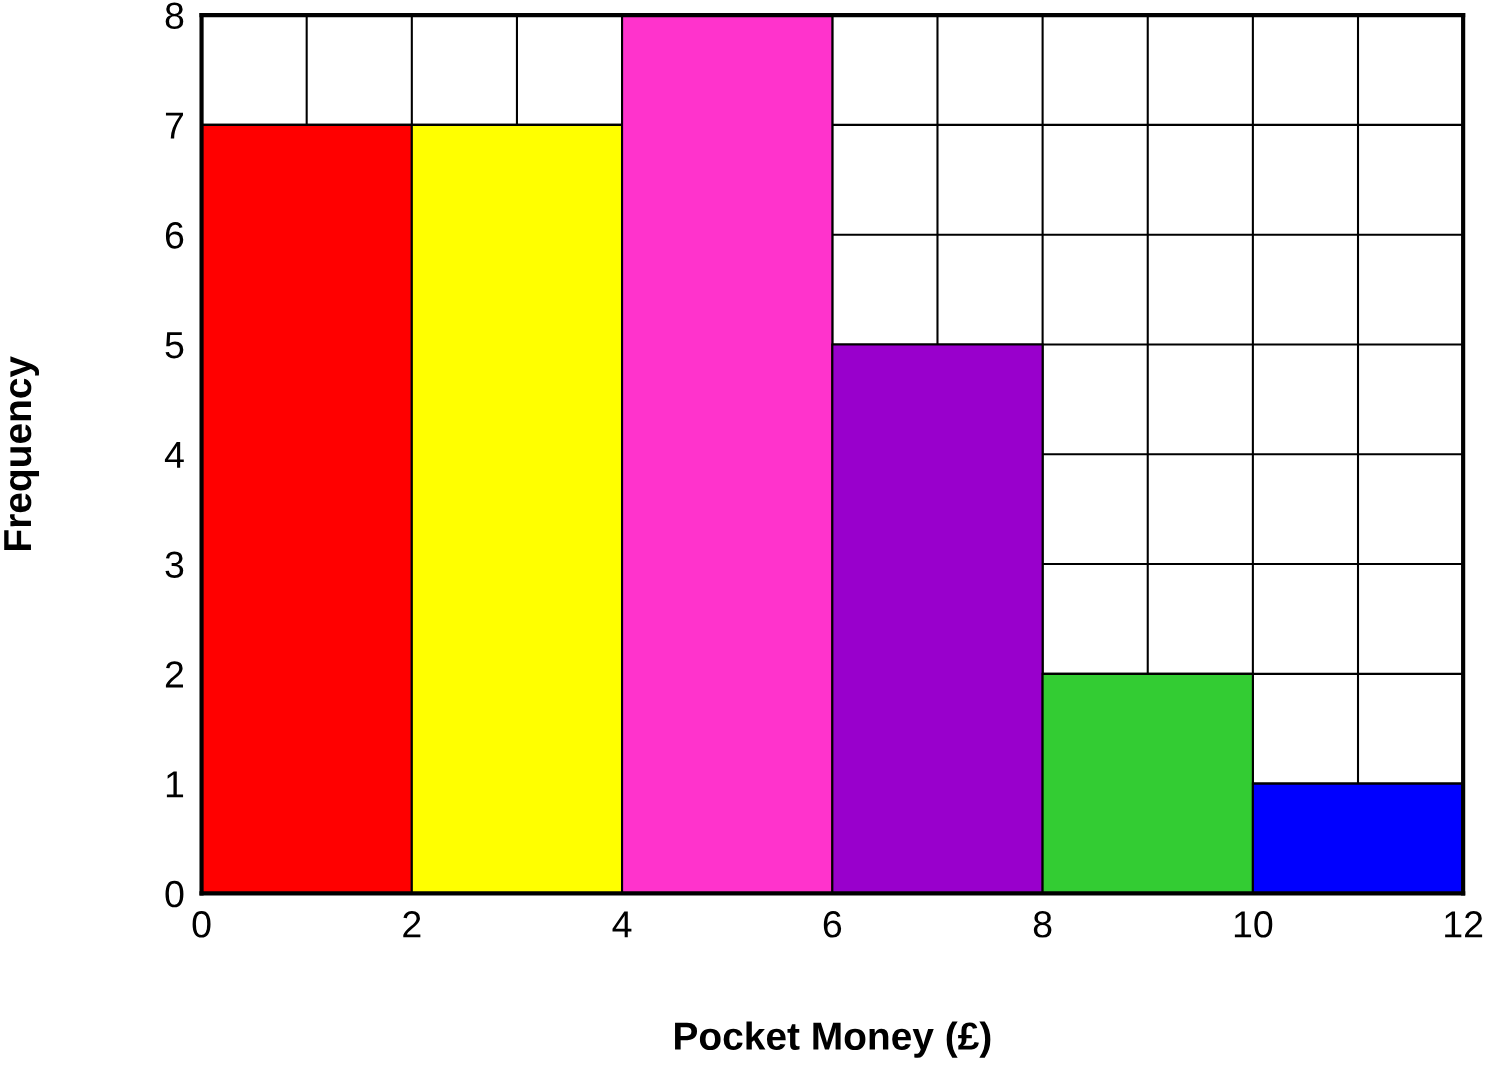 The width and height of the screenshot is (1493, 1079). I want to click on y-tick-label: 3, so click(174, 564).